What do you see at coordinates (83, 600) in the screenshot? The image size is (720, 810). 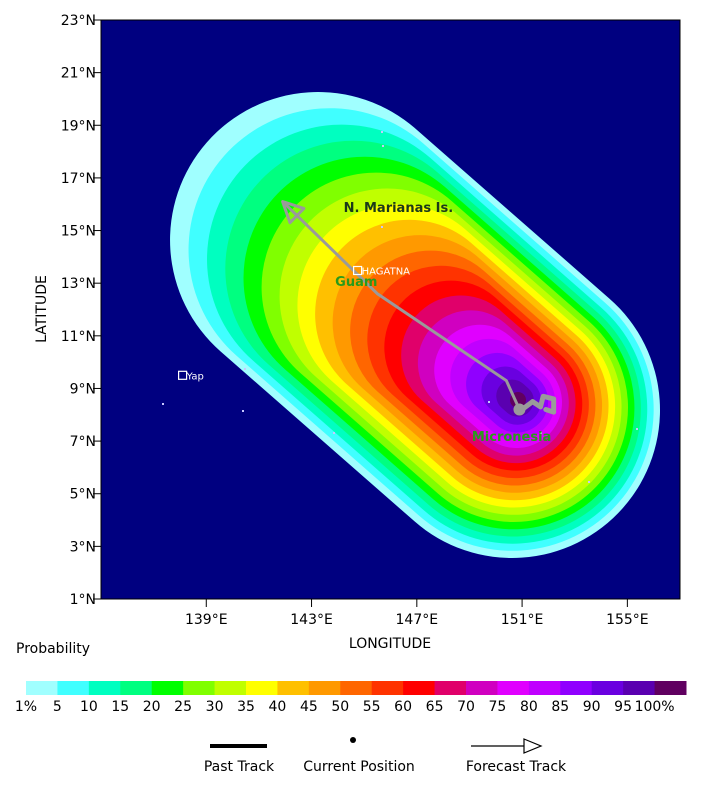 I see `y-tick-label: 1°N` at bounding box center [83, 600].